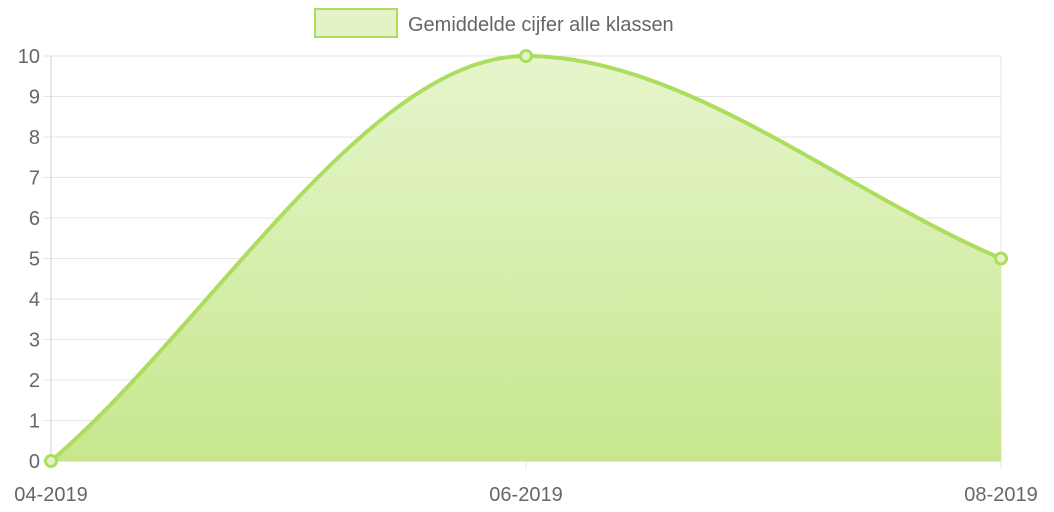 The width and height of the screenshot is (1054, 512). I want to click on y-tick-label: 2, so click(34, 381).